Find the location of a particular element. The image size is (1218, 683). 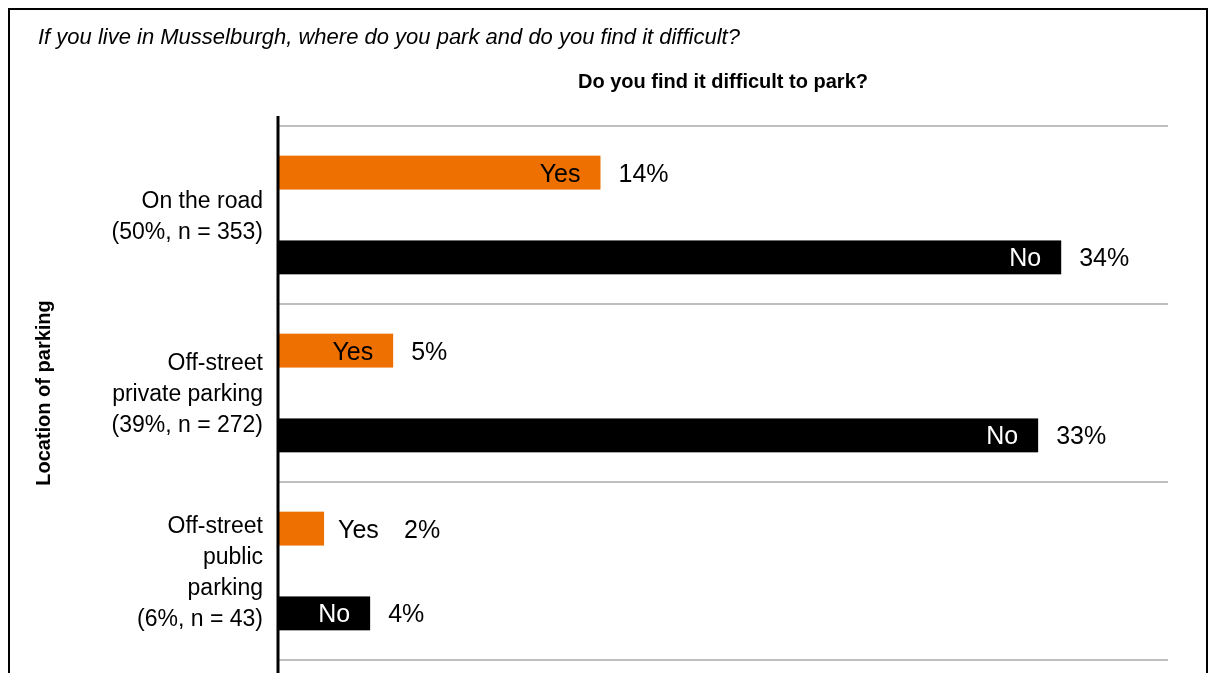

y-axis-title: Location of parking is located at coordinates (43, 393).